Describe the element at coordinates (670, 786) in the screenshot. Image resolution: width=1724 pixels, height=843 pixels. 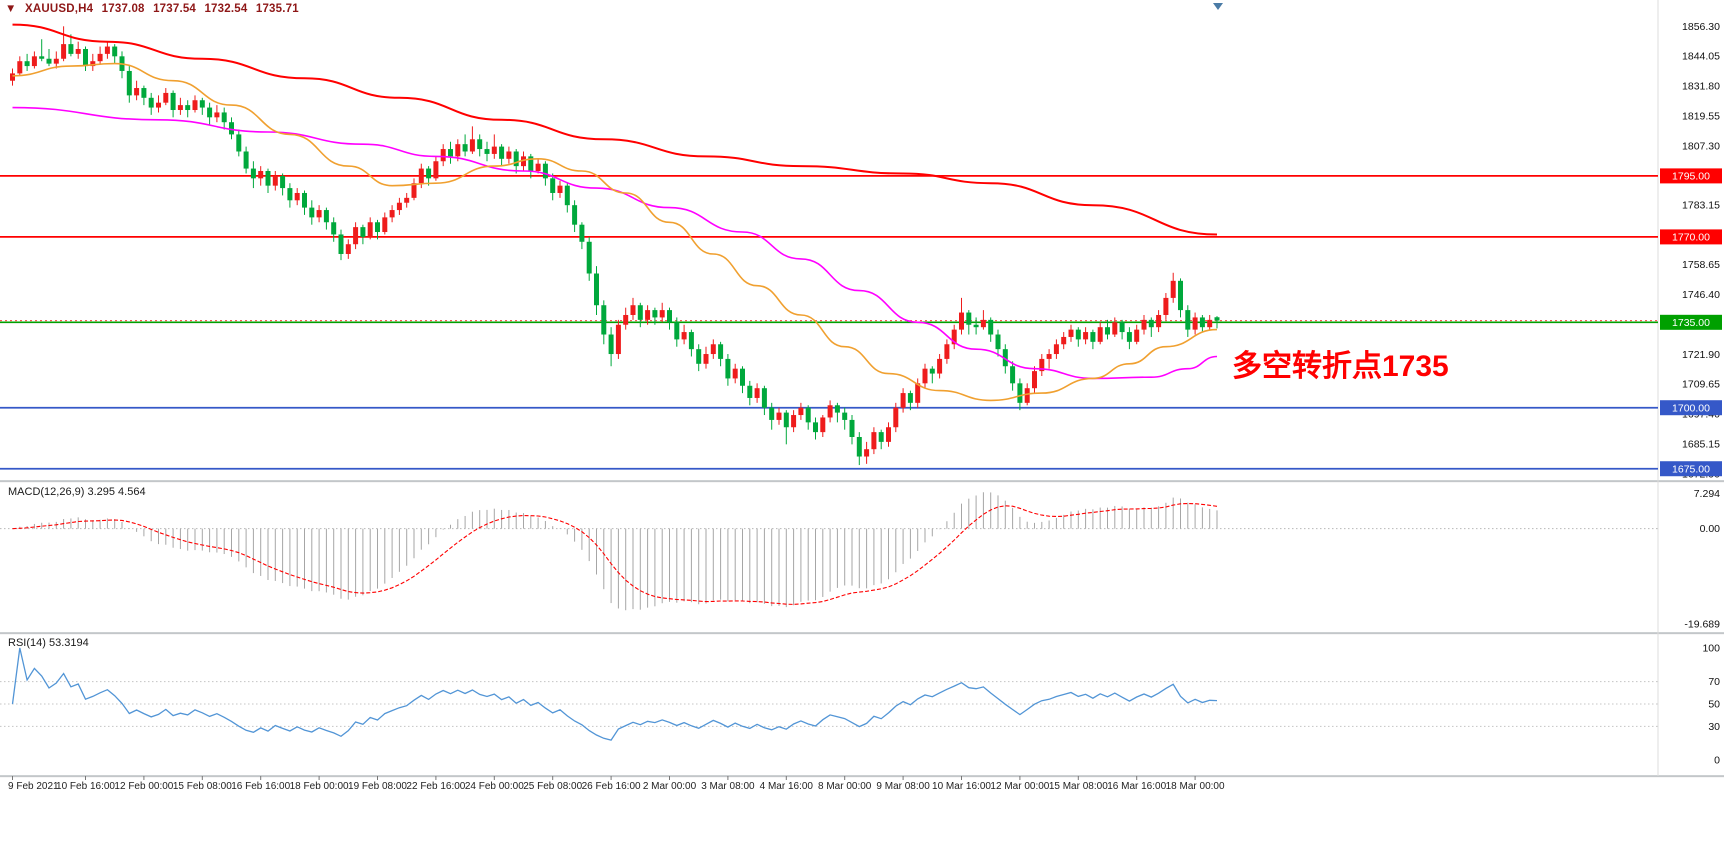
I see `svg-text: 2 Mar 00:00` at that location.